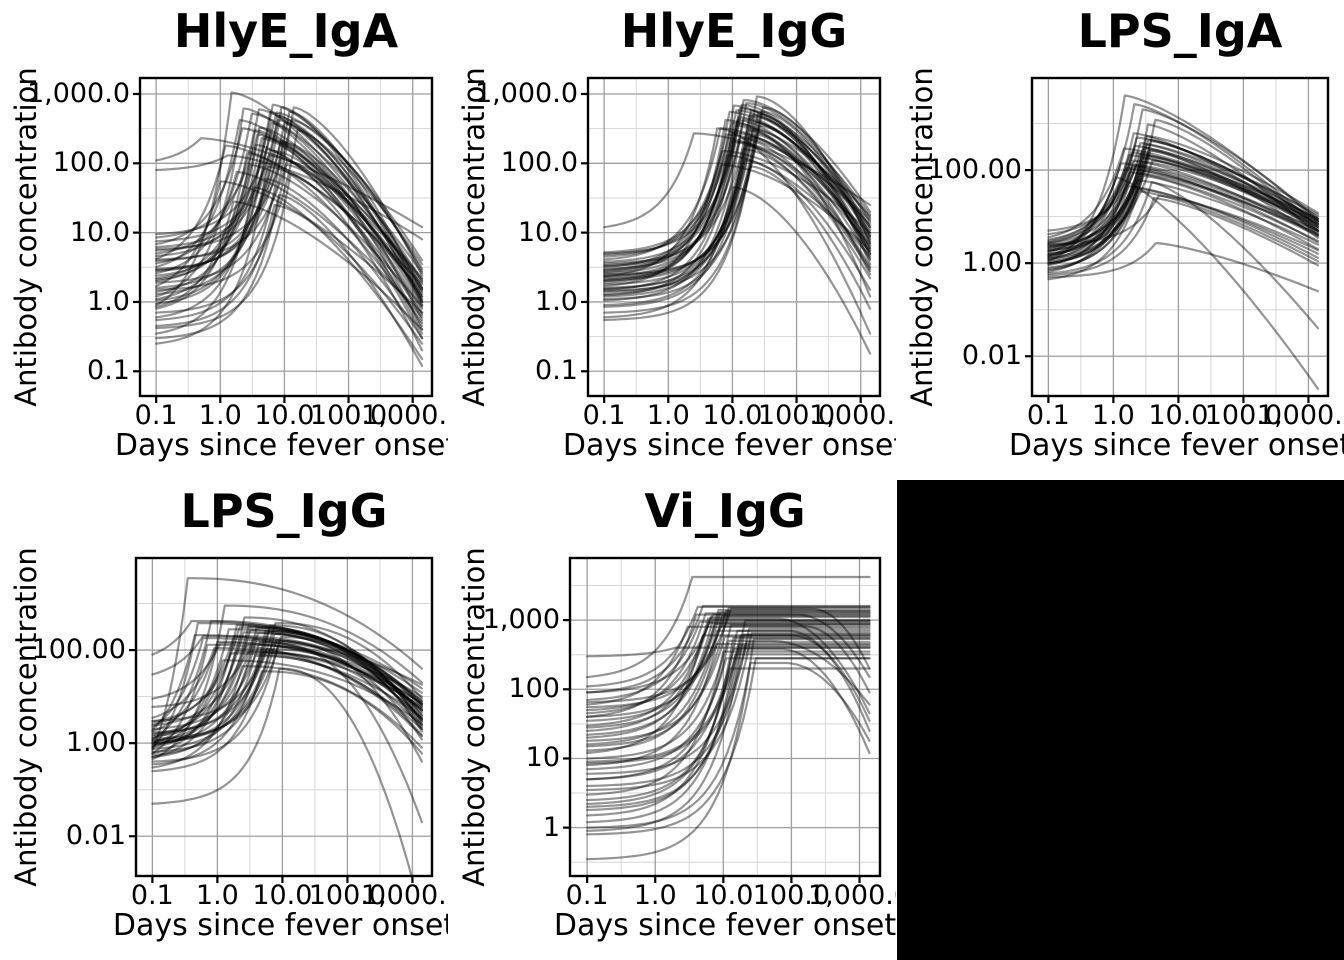 This screenshot has width=1344, height=960. What do you see at coordinates (284, 511) in the screenshot?
I see `panel-title: LPS_IgG` at bounding box center [284, 511].